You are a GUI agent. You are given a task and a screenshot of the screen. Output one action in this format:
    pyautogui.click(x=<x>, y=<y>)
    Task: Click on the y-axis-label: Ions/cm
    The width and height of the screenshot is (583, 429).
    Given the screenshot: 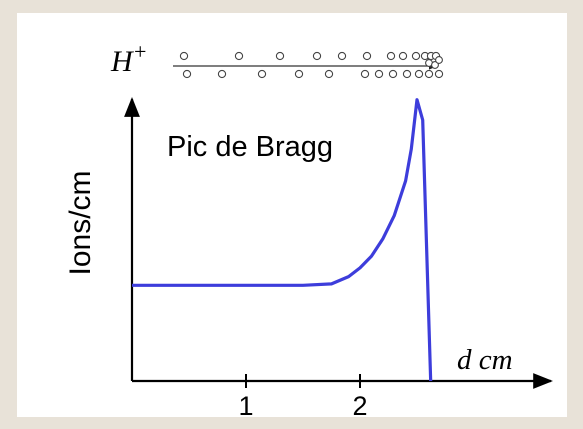 What is the action you would take?
    pyautogui.click(x=80, y=222)
    